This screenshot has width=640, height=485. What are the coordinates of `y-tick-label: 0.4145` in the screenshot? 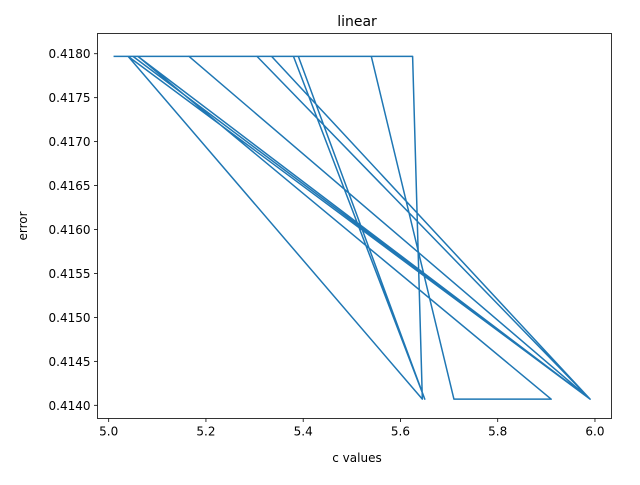 It's located at (70, 362).